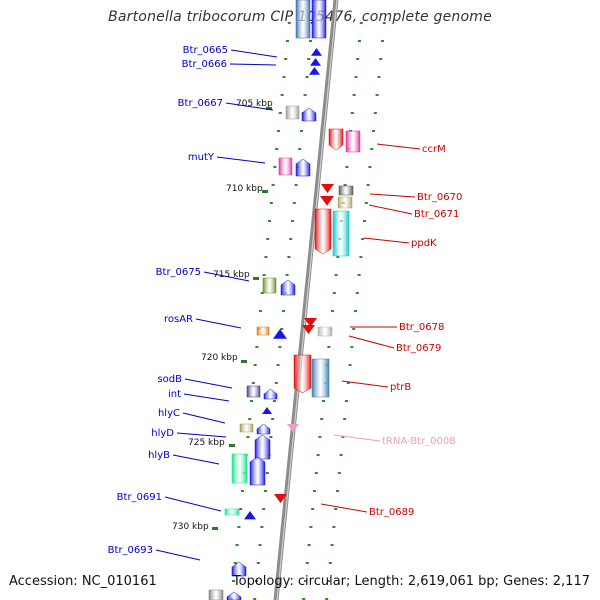 The image size is (600, 600). What do you see at coordinates (267, 410) in the screenshot?
I see `feature-int` at bounding box center [267, 410].